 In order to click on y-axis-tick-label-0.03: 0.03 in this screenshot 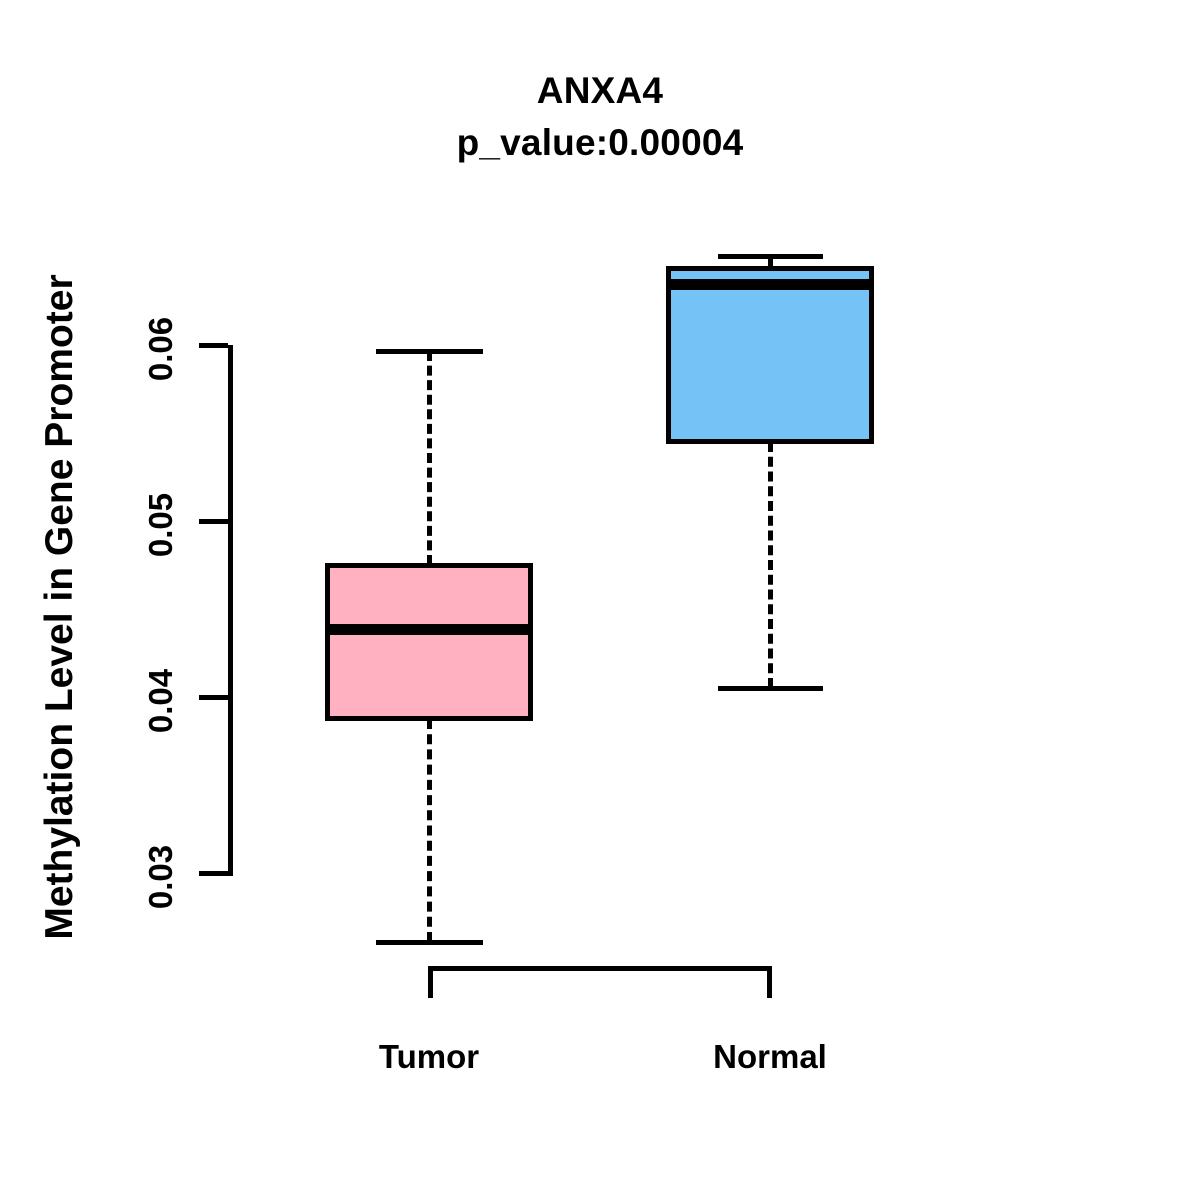, I will do `click(160, 877)`.